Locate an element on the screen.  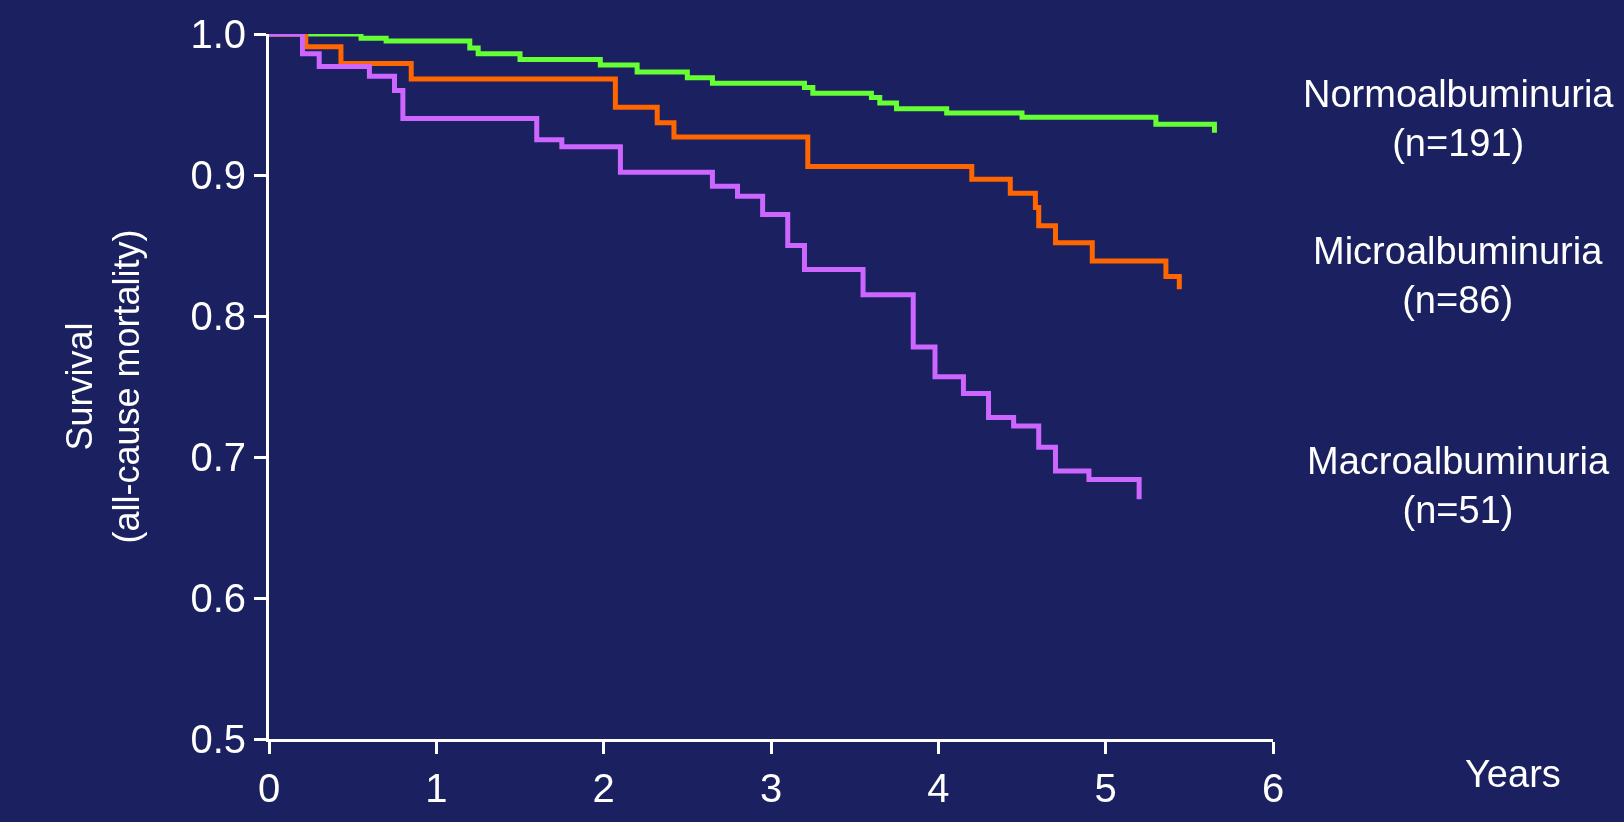
text: Normoalbuminuria is located at coordinates (1459, 94).